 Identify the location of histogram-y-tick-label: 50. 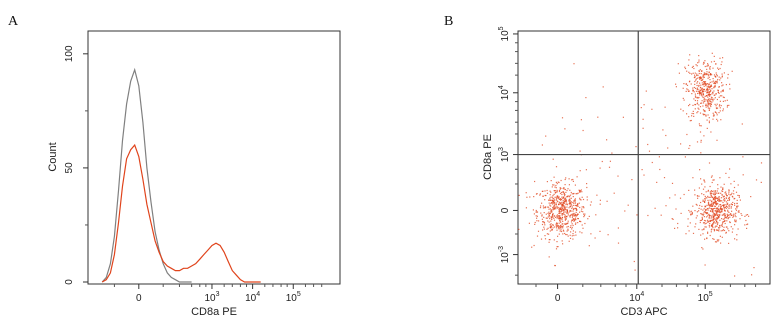
(69, 168).